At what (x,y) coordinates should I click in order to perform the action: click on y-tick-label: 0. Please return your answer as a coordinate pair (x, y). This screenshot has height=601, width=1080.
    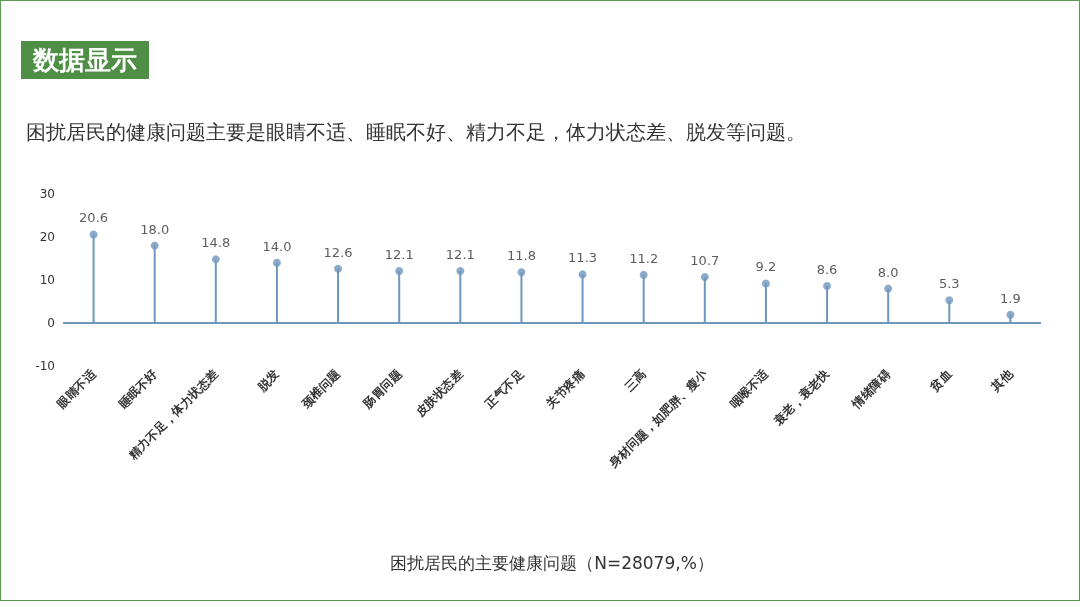
    Looking at the image, I should click on (51, 323).